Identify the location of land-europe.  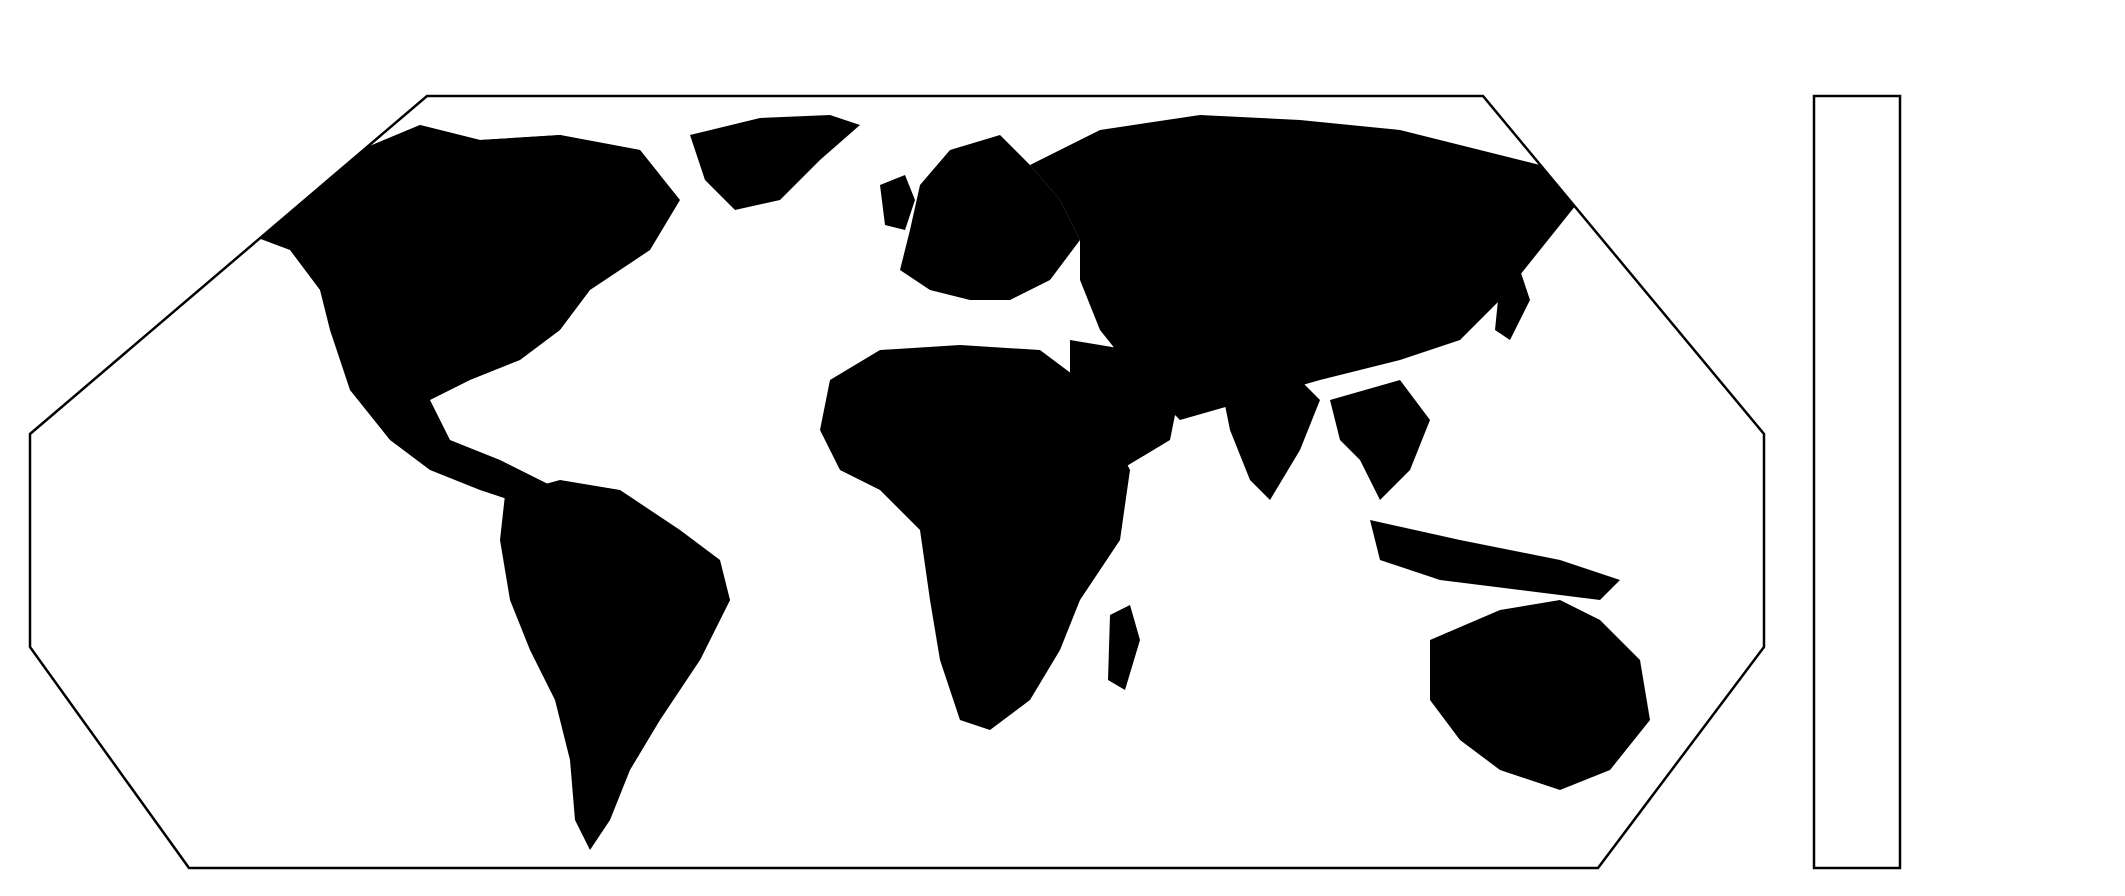
(990, 217).